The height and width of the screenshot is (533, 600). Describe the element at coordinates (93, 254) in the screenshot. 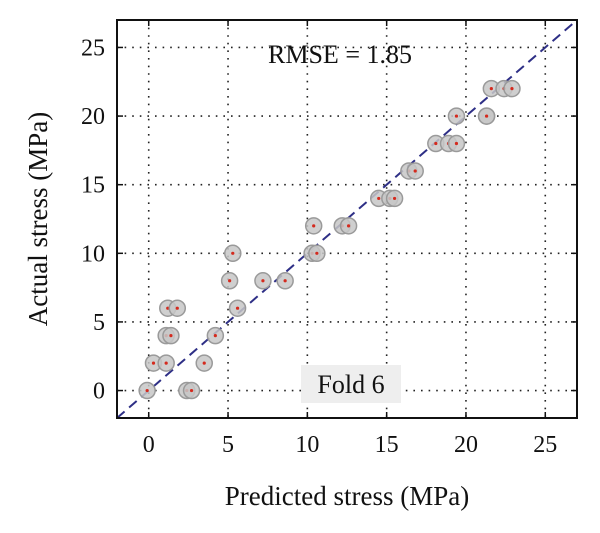

I see `y-tick-label: 10` at that location.